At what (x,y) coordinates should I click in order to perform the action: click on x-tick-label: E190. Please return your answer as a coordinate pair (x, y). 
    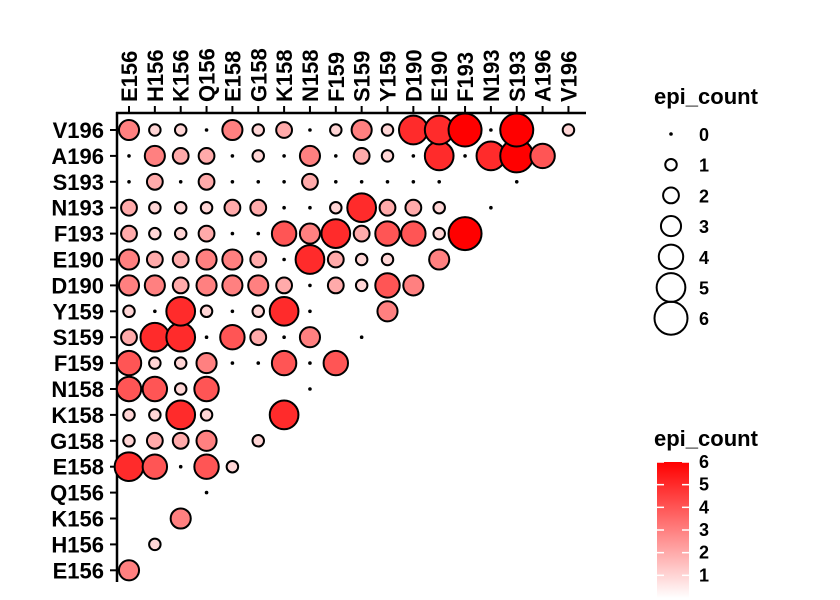
    Looking at the image, I should click on (439, 76).